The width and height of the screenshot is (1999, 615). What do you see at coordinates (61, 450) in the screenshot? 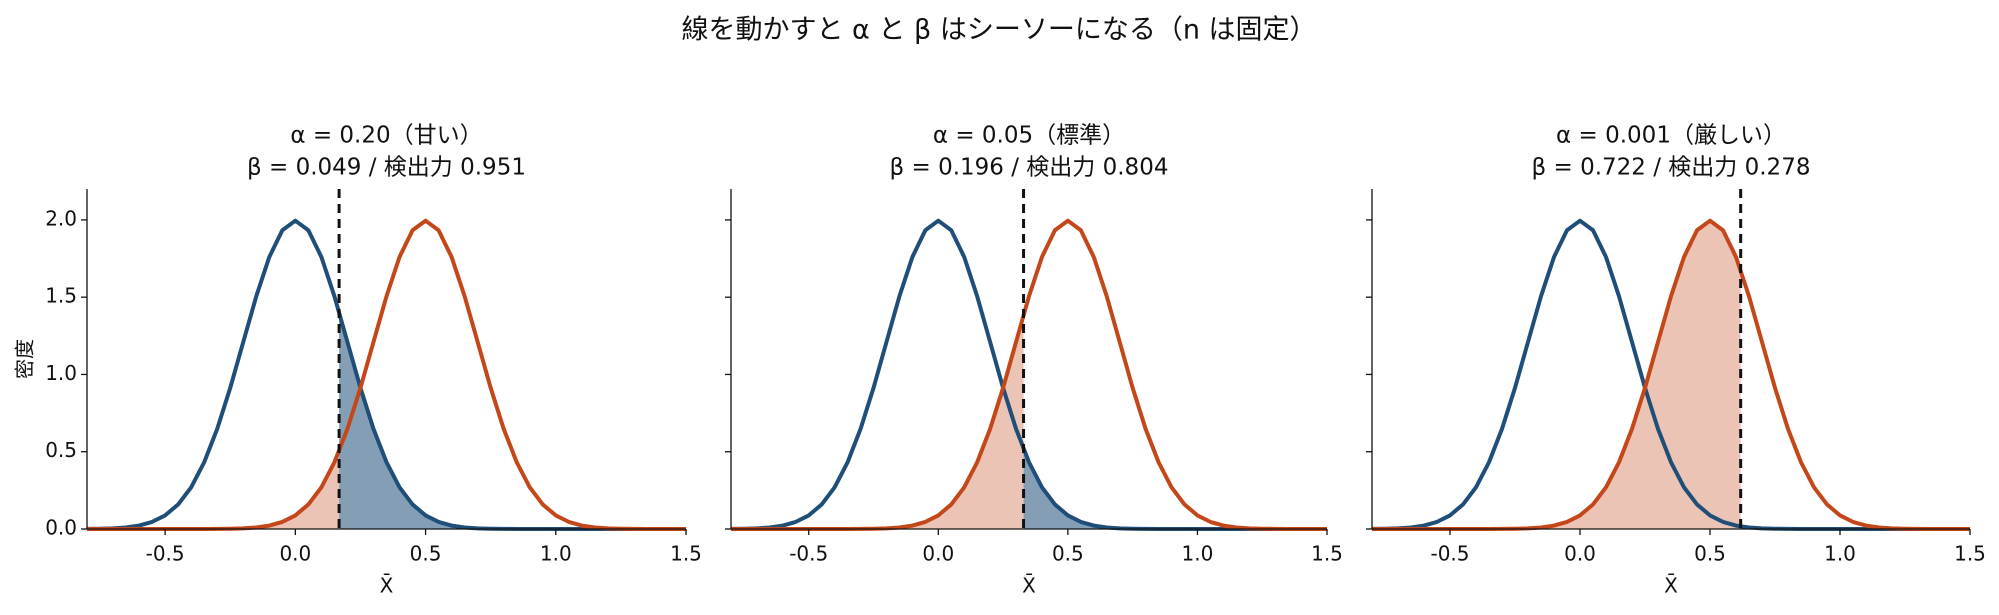
I see `y-tick-label: 0.5` at bounding box center [61, 450].